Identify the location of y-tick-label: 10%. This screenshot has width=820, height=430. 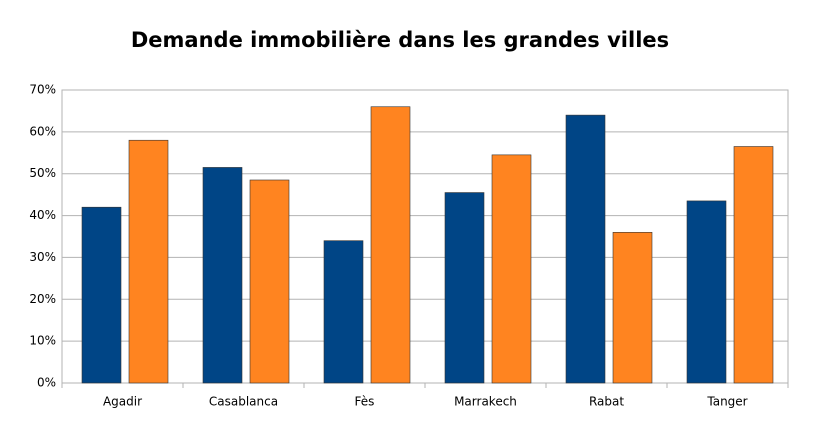
(42, 341).